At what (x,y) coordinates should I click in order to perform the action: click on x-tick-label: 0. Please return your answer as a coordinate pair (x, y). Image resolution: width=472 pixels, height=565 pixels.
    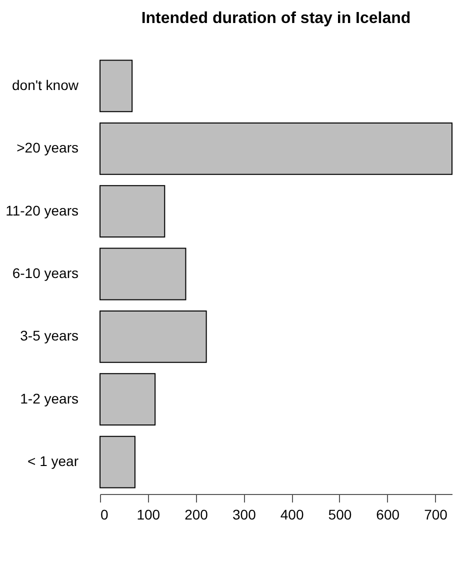
    Looking at the image, I should click on (104, 514).